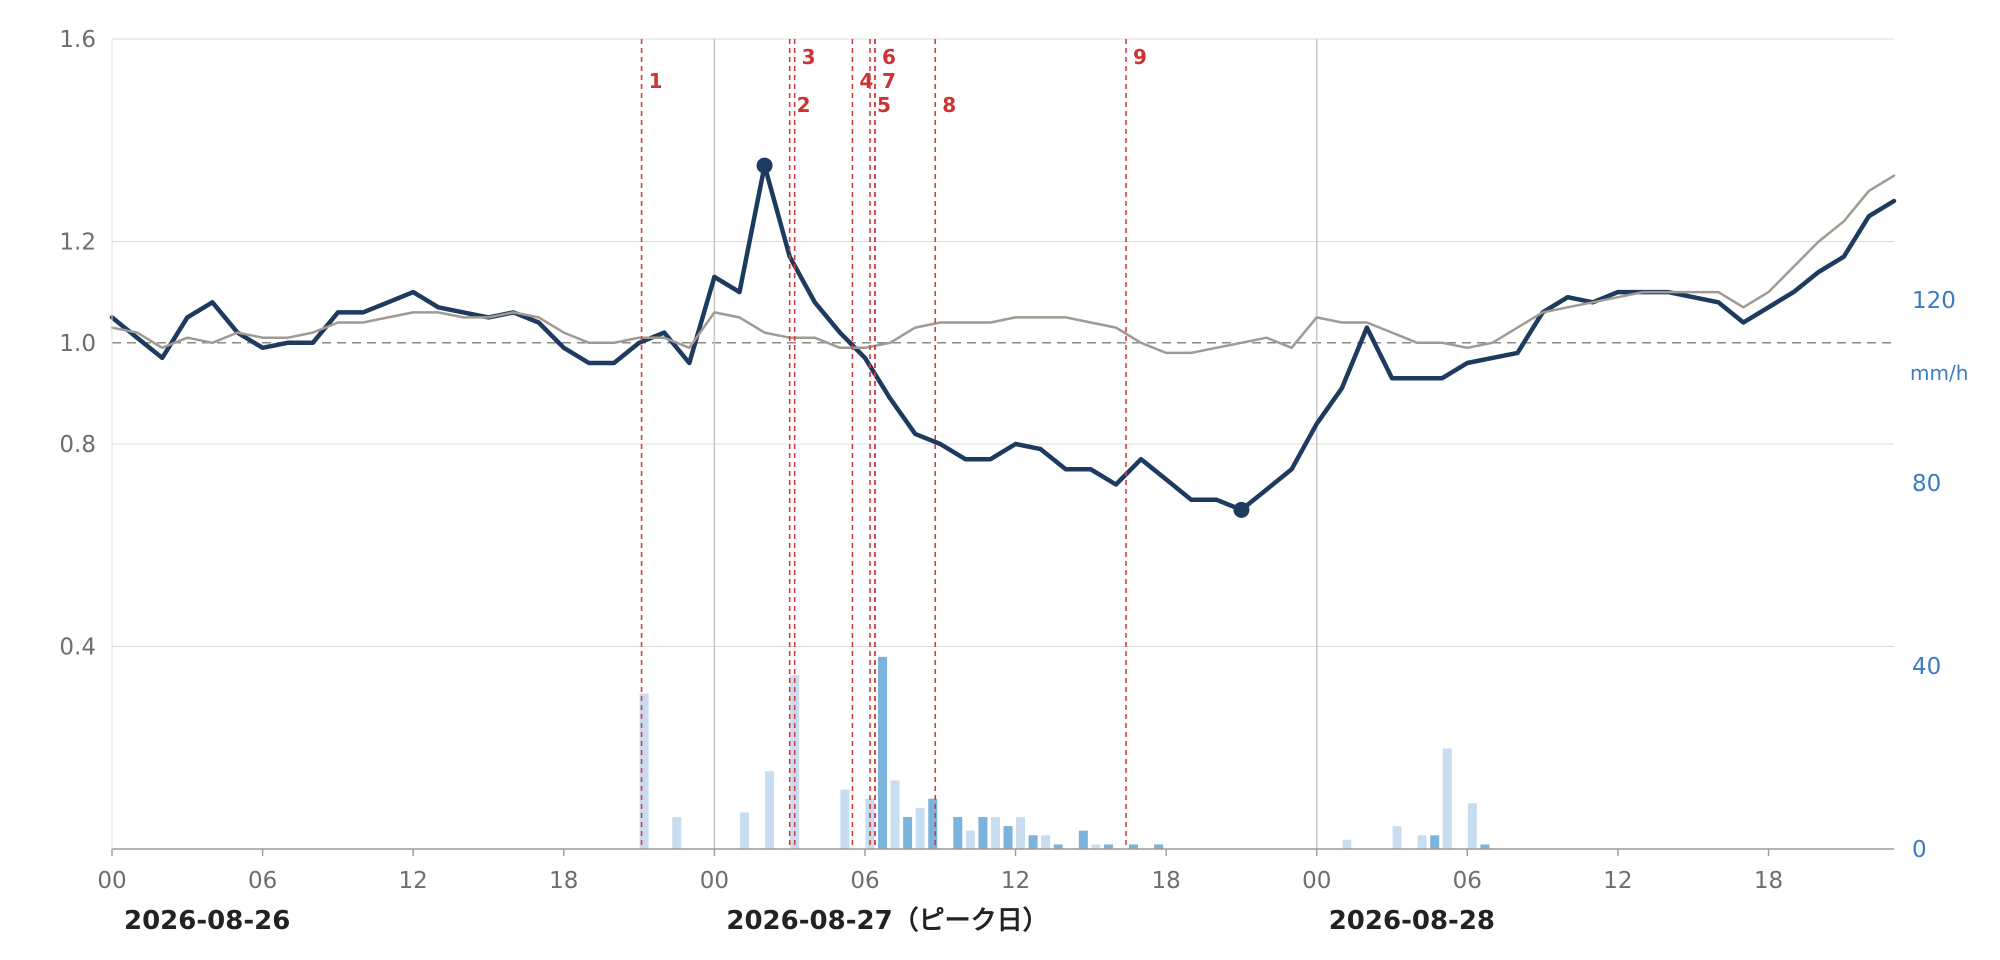 The image size is (2000, 960). What do you see at coordinates (77, 648) in the screenshot?
I see `y-left-tick-label: 0.4` at bounding box center [77, 648].